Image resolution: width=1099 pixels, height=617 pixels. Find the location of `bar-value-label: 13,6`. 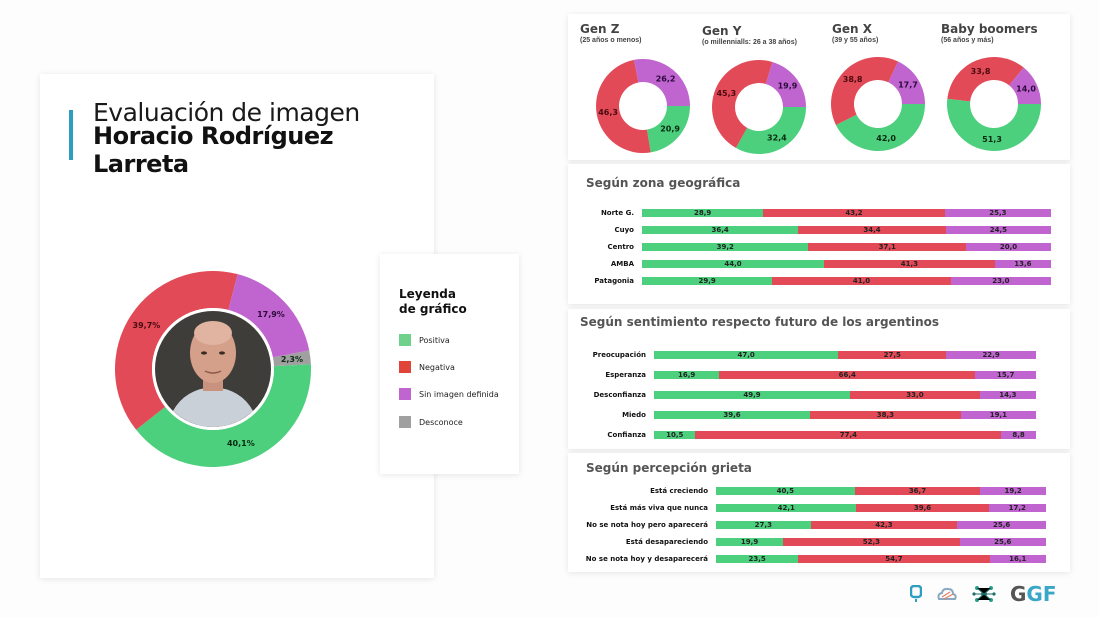

bar-value-label: 13,6 is located at coordinates (1023, 264).